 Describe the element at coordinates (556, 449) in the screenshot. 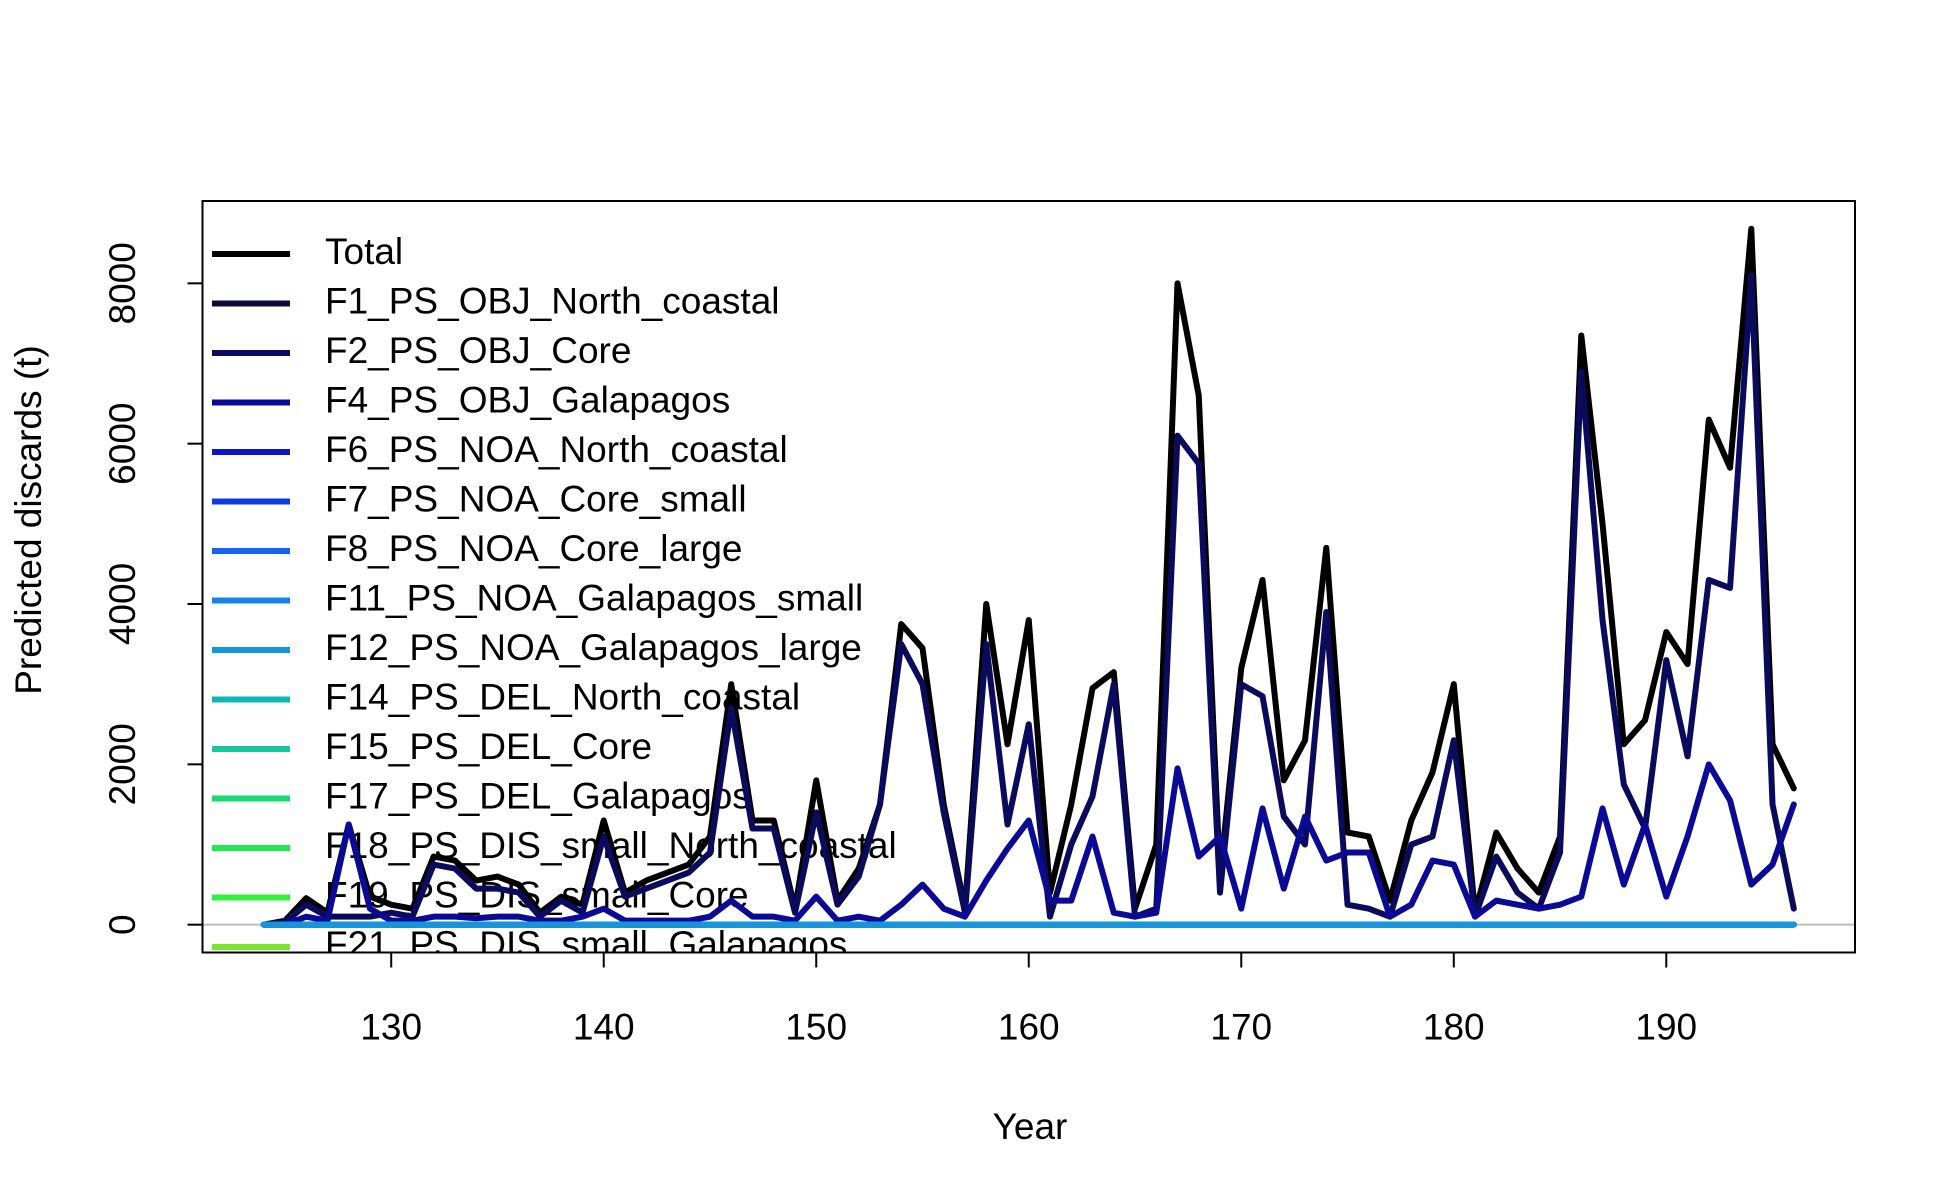

I see `legend-label: F6_PS_NOA_North_coastal` at that location.